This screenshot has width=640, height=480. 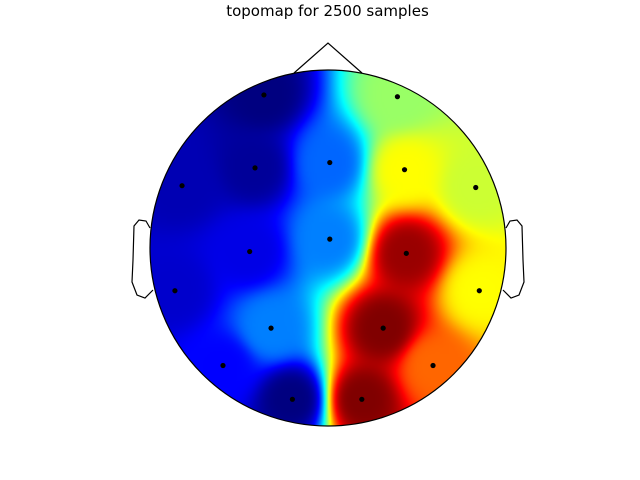 I want to click on nose-outline, so click(x=328, y=58).